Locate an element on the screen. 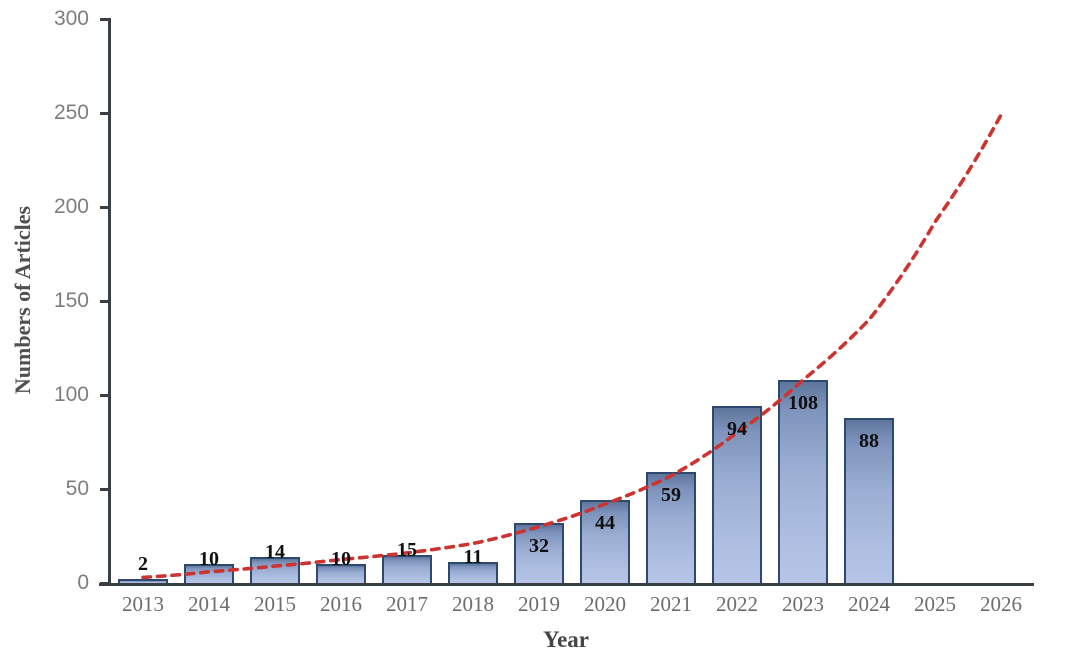  bar-2013 is located at coordinates (143, 581).